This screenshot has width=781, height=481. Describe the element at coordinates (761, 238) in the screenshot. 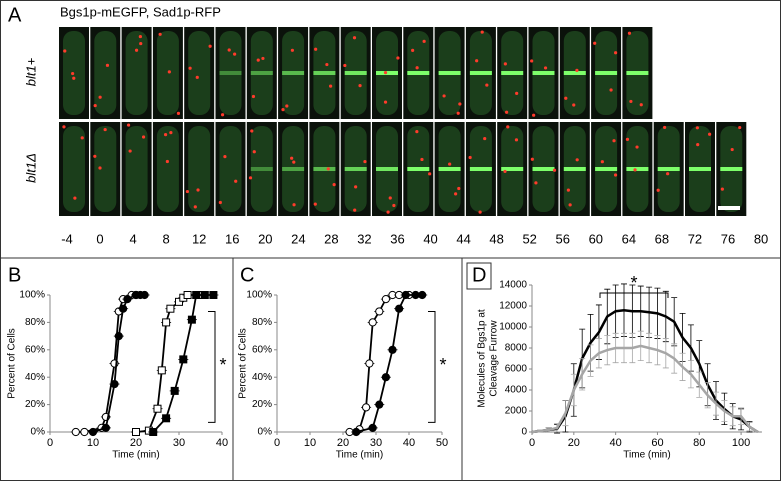

I see `time-label: 80` at that location.